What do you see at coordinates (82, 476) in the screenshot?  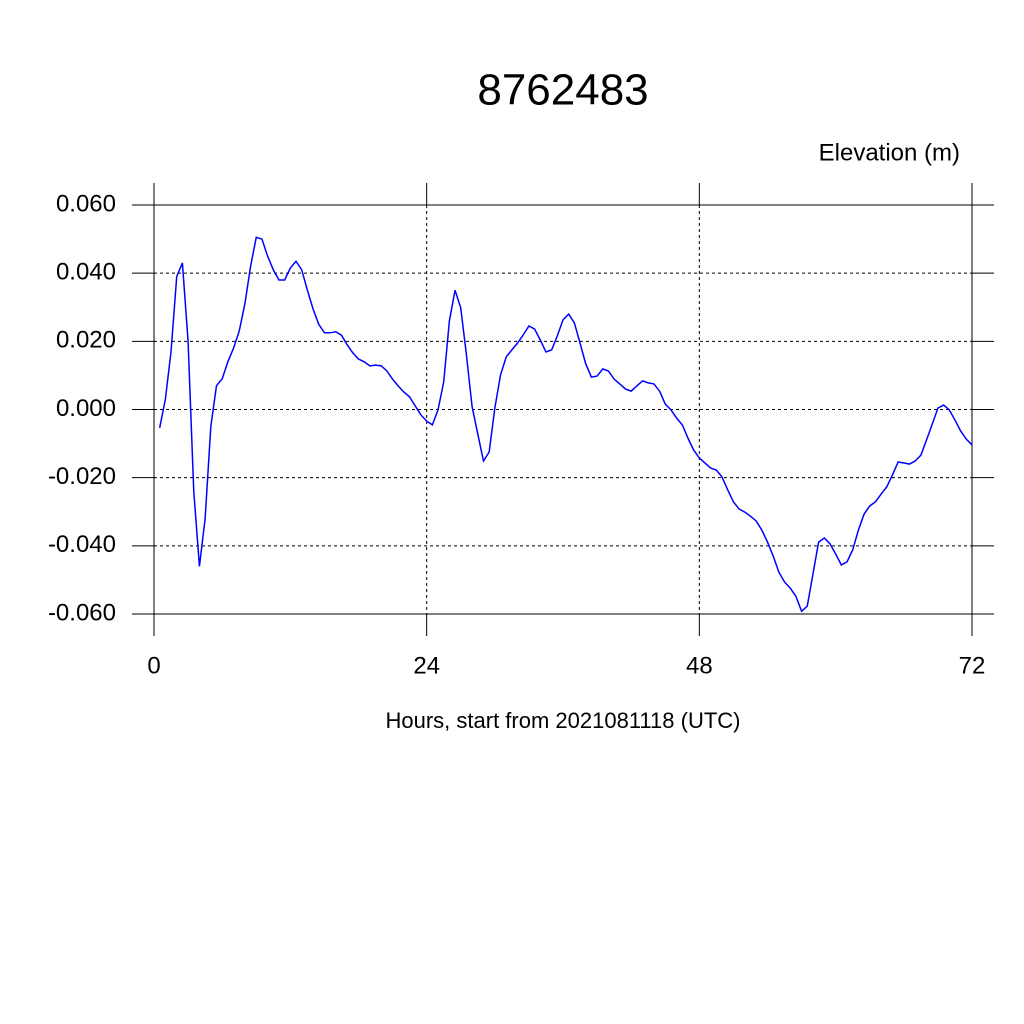 I see `y-tick-label: -0.020` at bounding box center [82, 476].